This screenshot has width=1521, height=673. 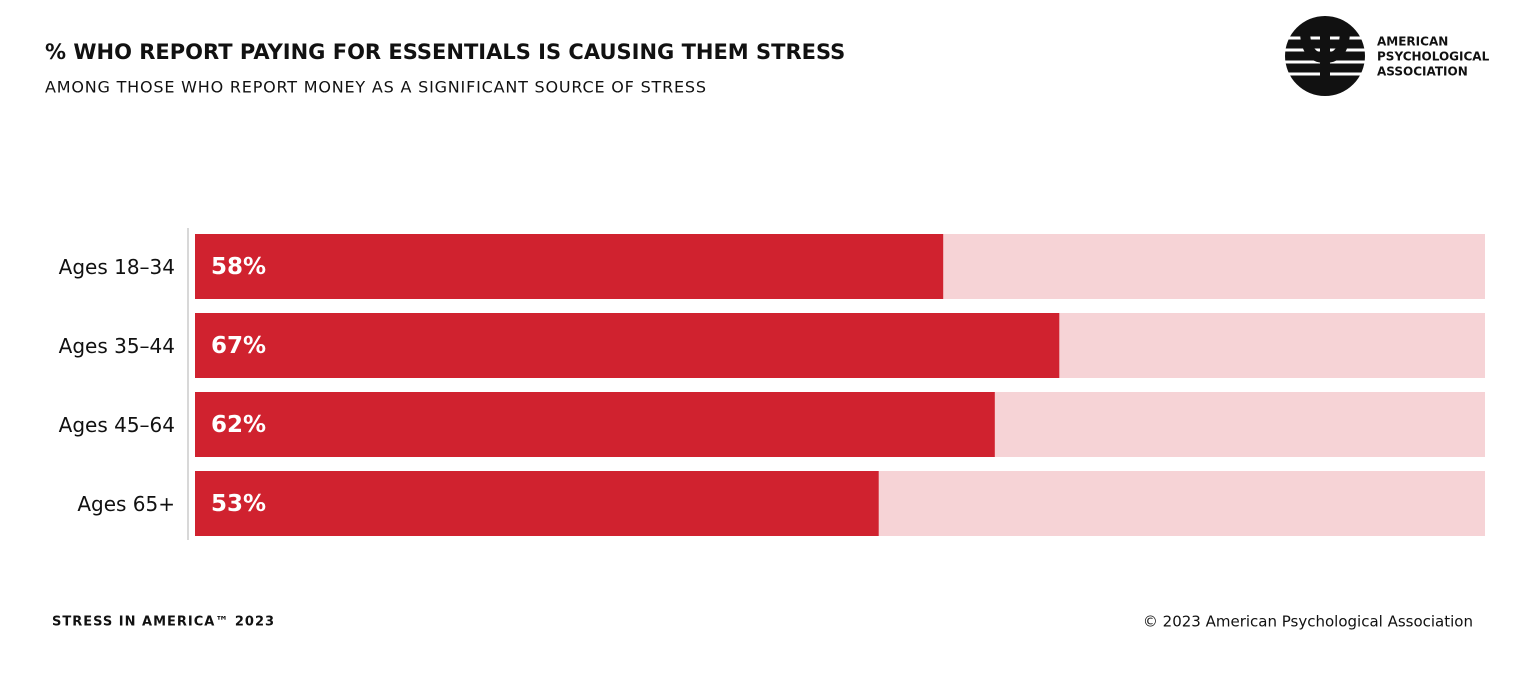 I want to click on y-tick-label: Ages 45–64, so click(x=117, y=425).